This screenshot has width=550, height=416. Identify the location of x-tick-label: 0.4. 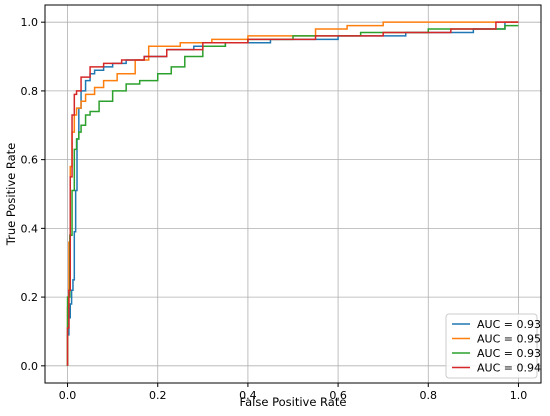
(248, 395).